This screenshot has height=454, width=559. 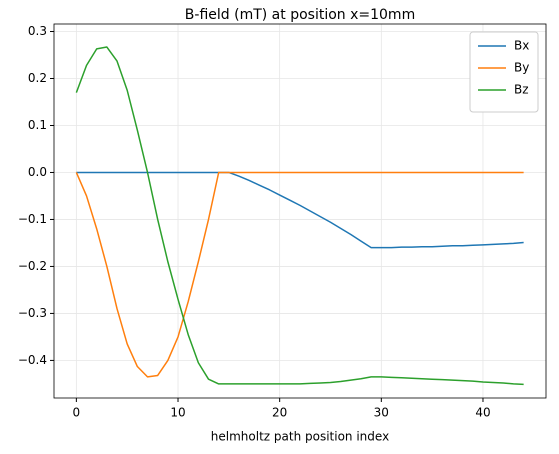 I want to click on legend-label: By, so click(x=521, y=68).